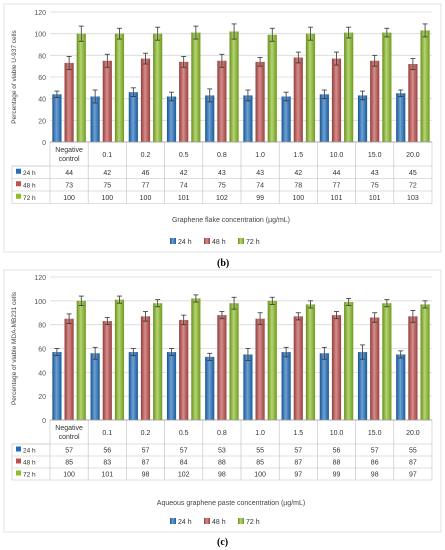 This screenshot has width=445, height=550. What do you see at coordinates (222, 155) in the screenshot?
I see `category-label: 0.8` at bounding box center [222, 155].